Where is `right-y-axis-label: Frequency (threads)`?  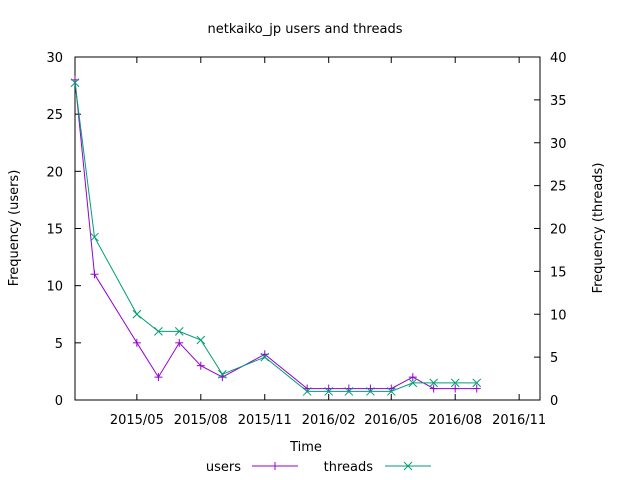
right-y-axis-label: Frequency (threads) is located at coordinates (598, 228).